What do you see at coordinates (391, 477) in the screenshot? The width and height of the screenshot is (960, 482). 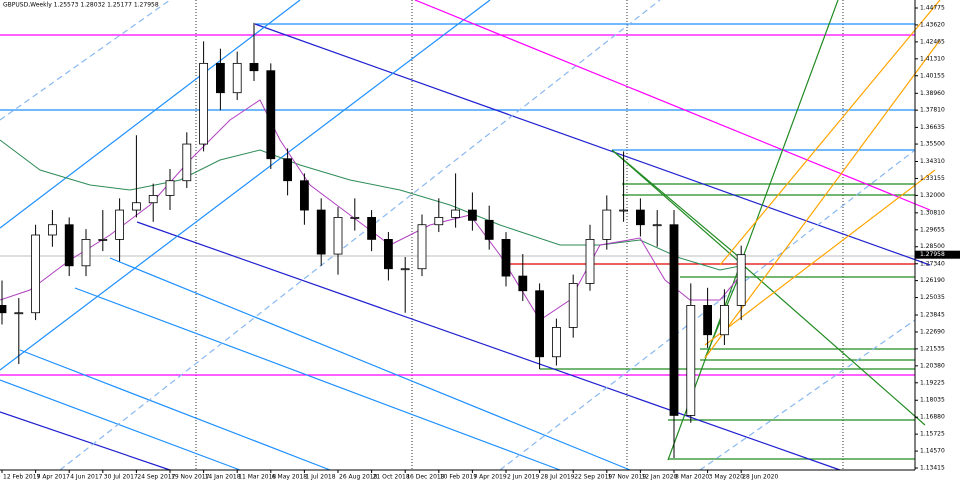 I see `x-tick-label: 21 Oct 2018` at bounding box center [391, 477].